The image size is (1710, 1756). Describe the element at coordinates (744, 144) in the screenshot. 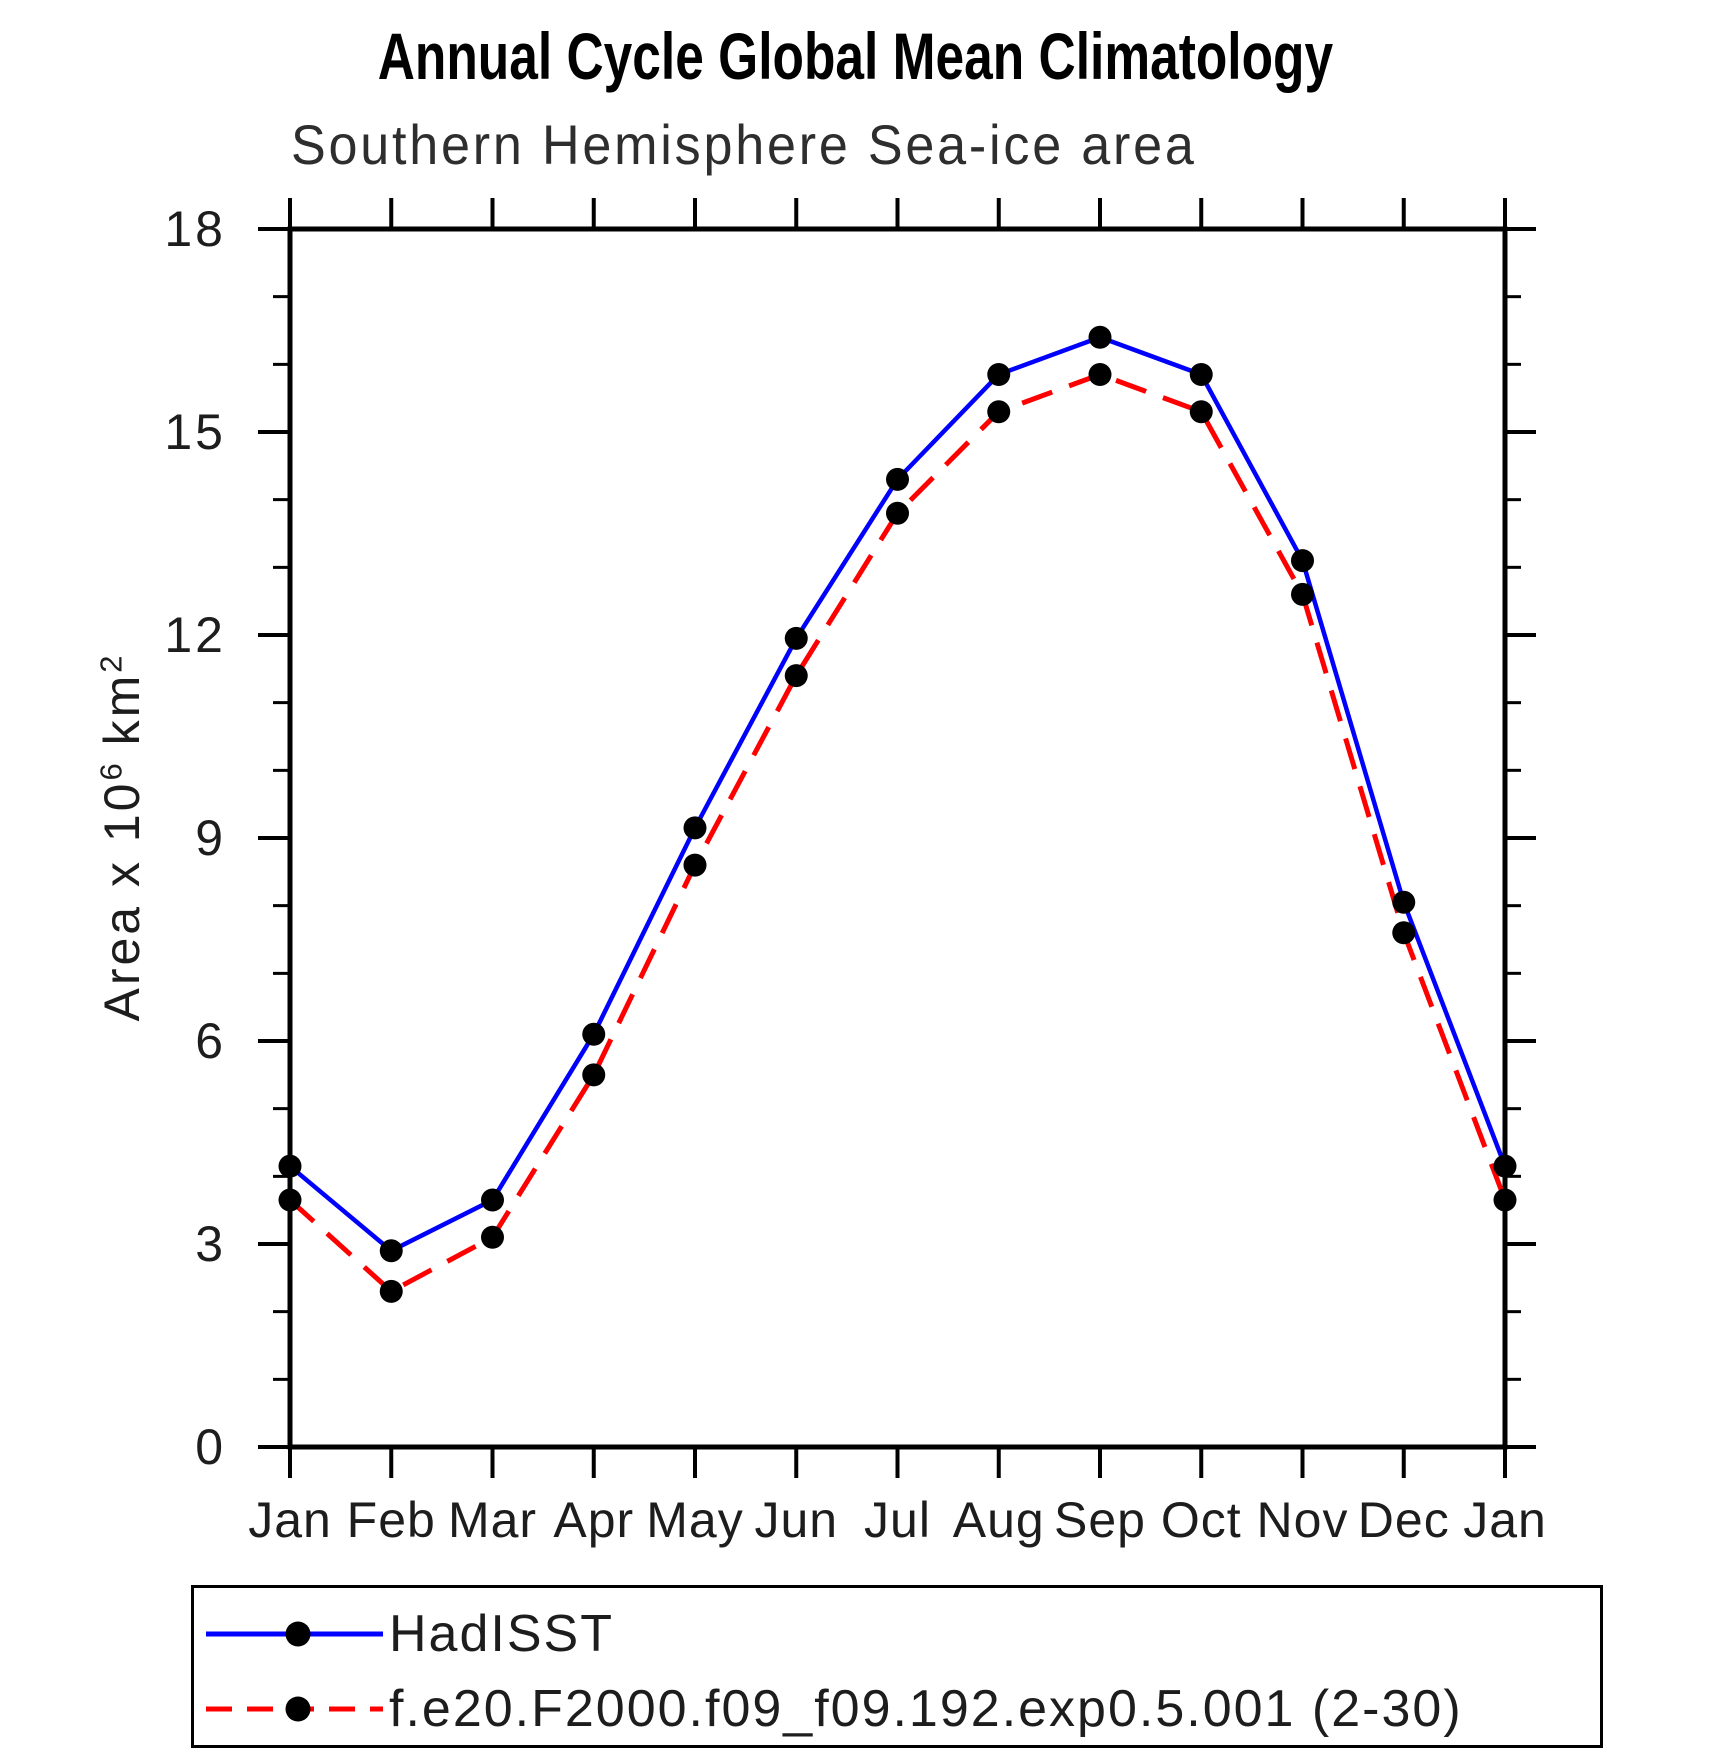

I see `chart-subtitle-text: Southern Hemisphere Sea-ice area` at that location.